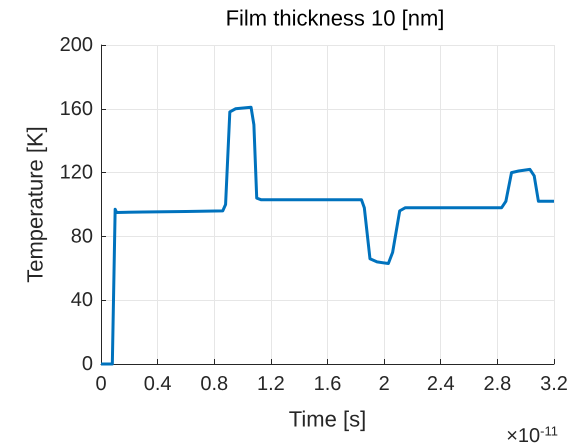  I want to click on y-tick-label: 80, so click(81, 236).